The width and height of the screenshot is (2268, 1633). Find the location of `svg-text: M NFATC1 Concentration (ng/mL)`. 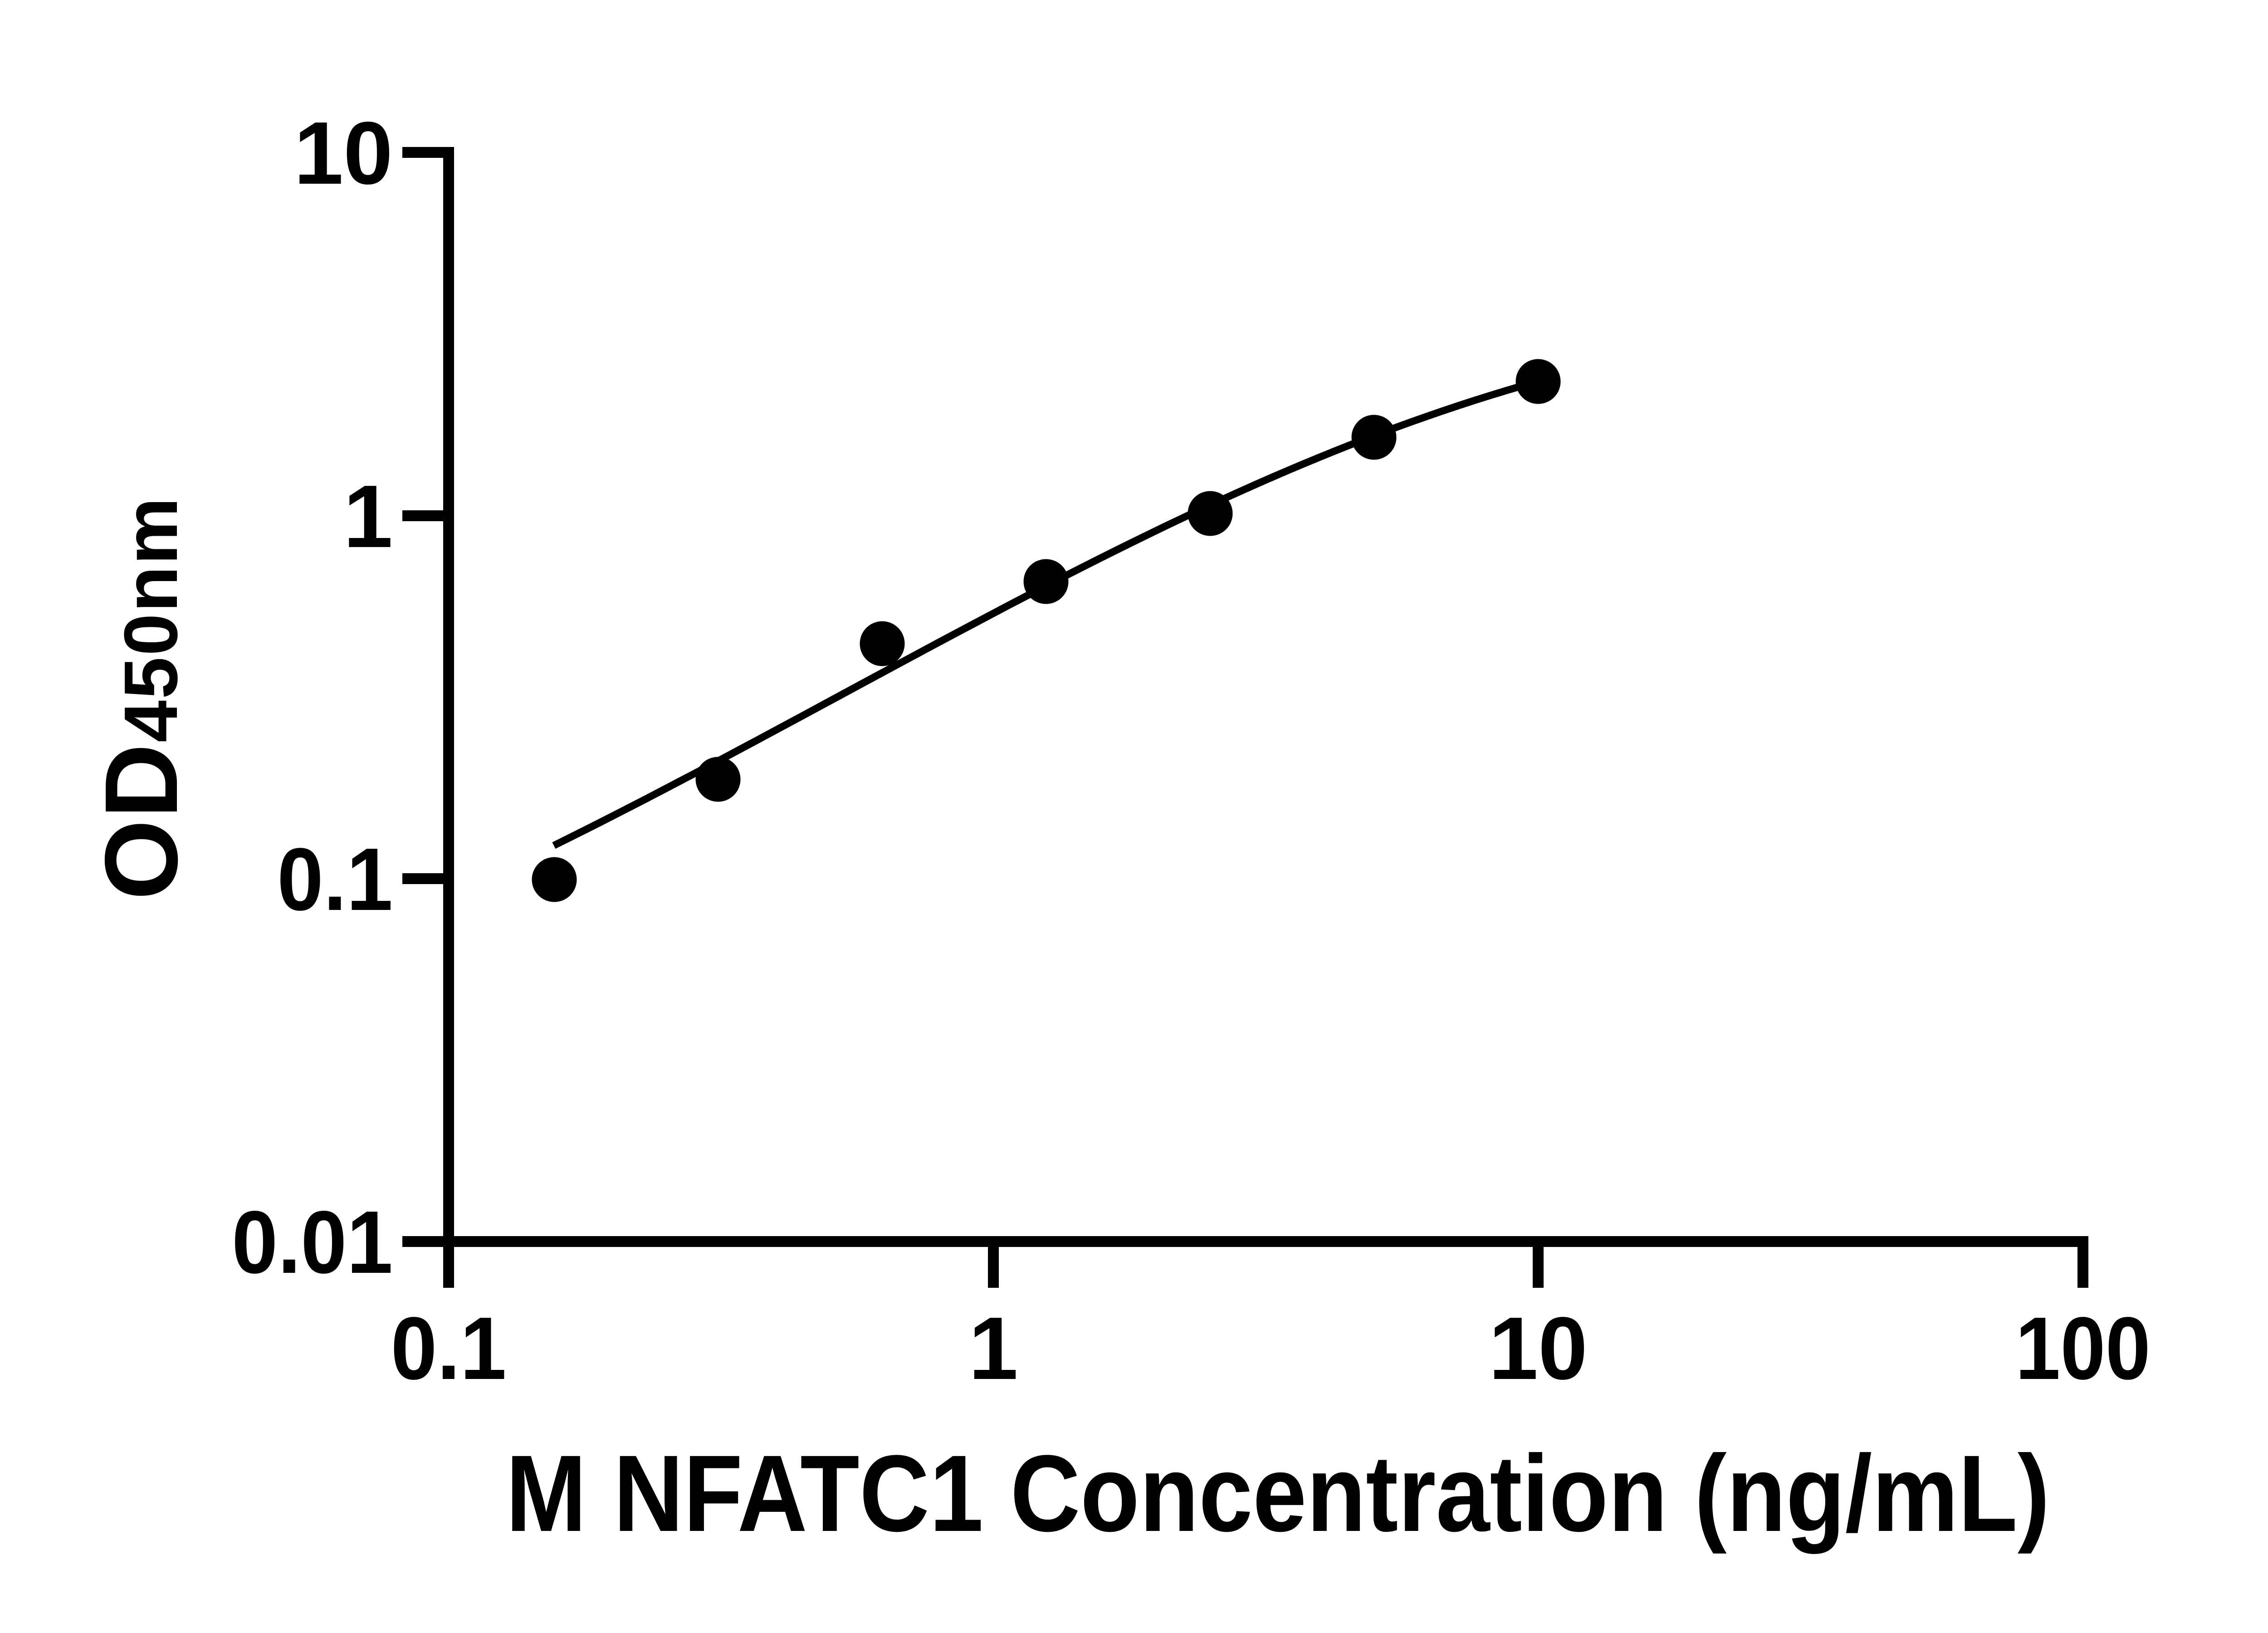

svg-text: M NFATC1 Concentration (ng/mL) is located at coordinates (1278, 1493).